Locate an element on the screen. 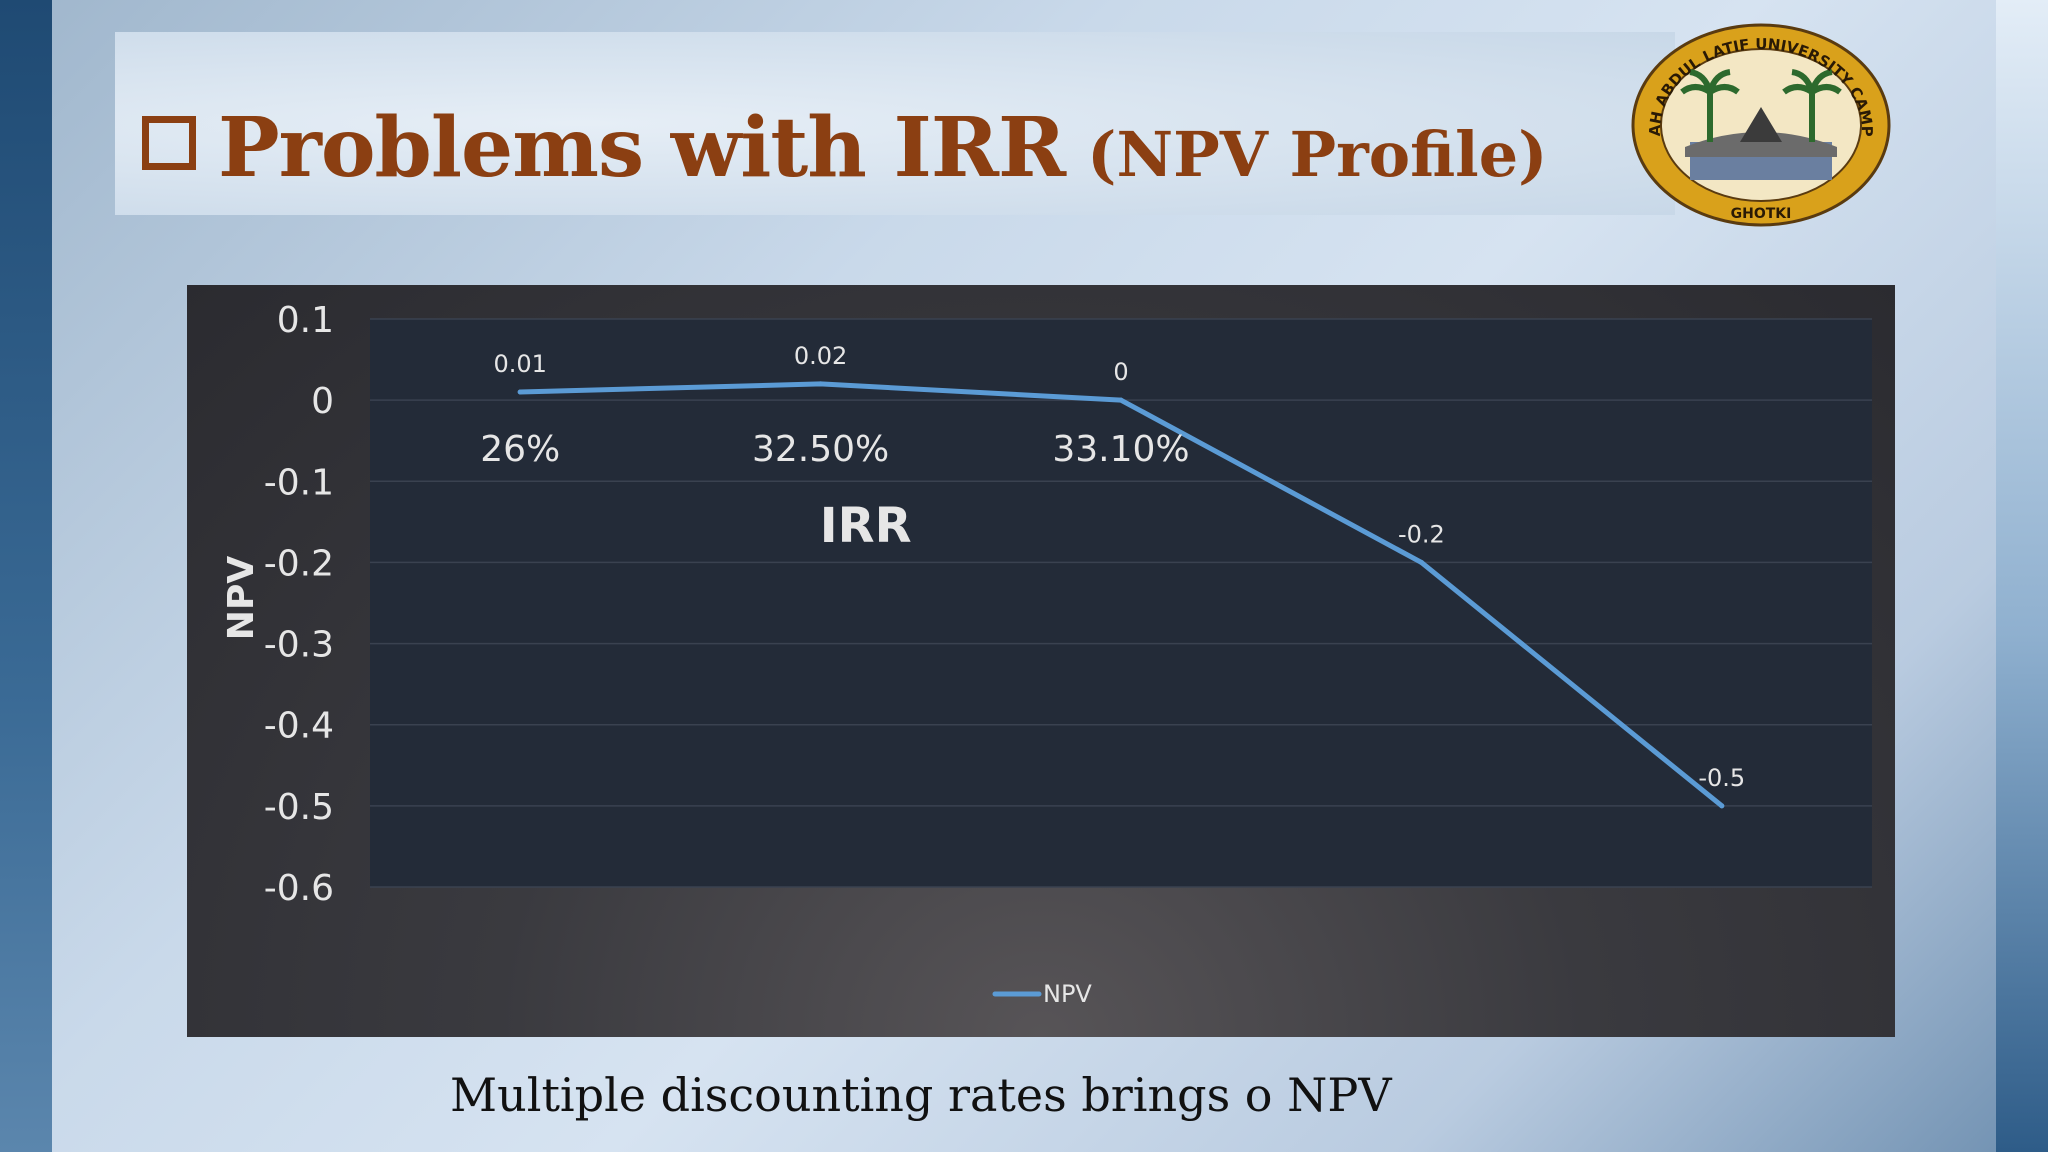 The height and width of the screenshot is (1152, 2048). legend-label-npv: NPV is located at coordinates (1067, 994).